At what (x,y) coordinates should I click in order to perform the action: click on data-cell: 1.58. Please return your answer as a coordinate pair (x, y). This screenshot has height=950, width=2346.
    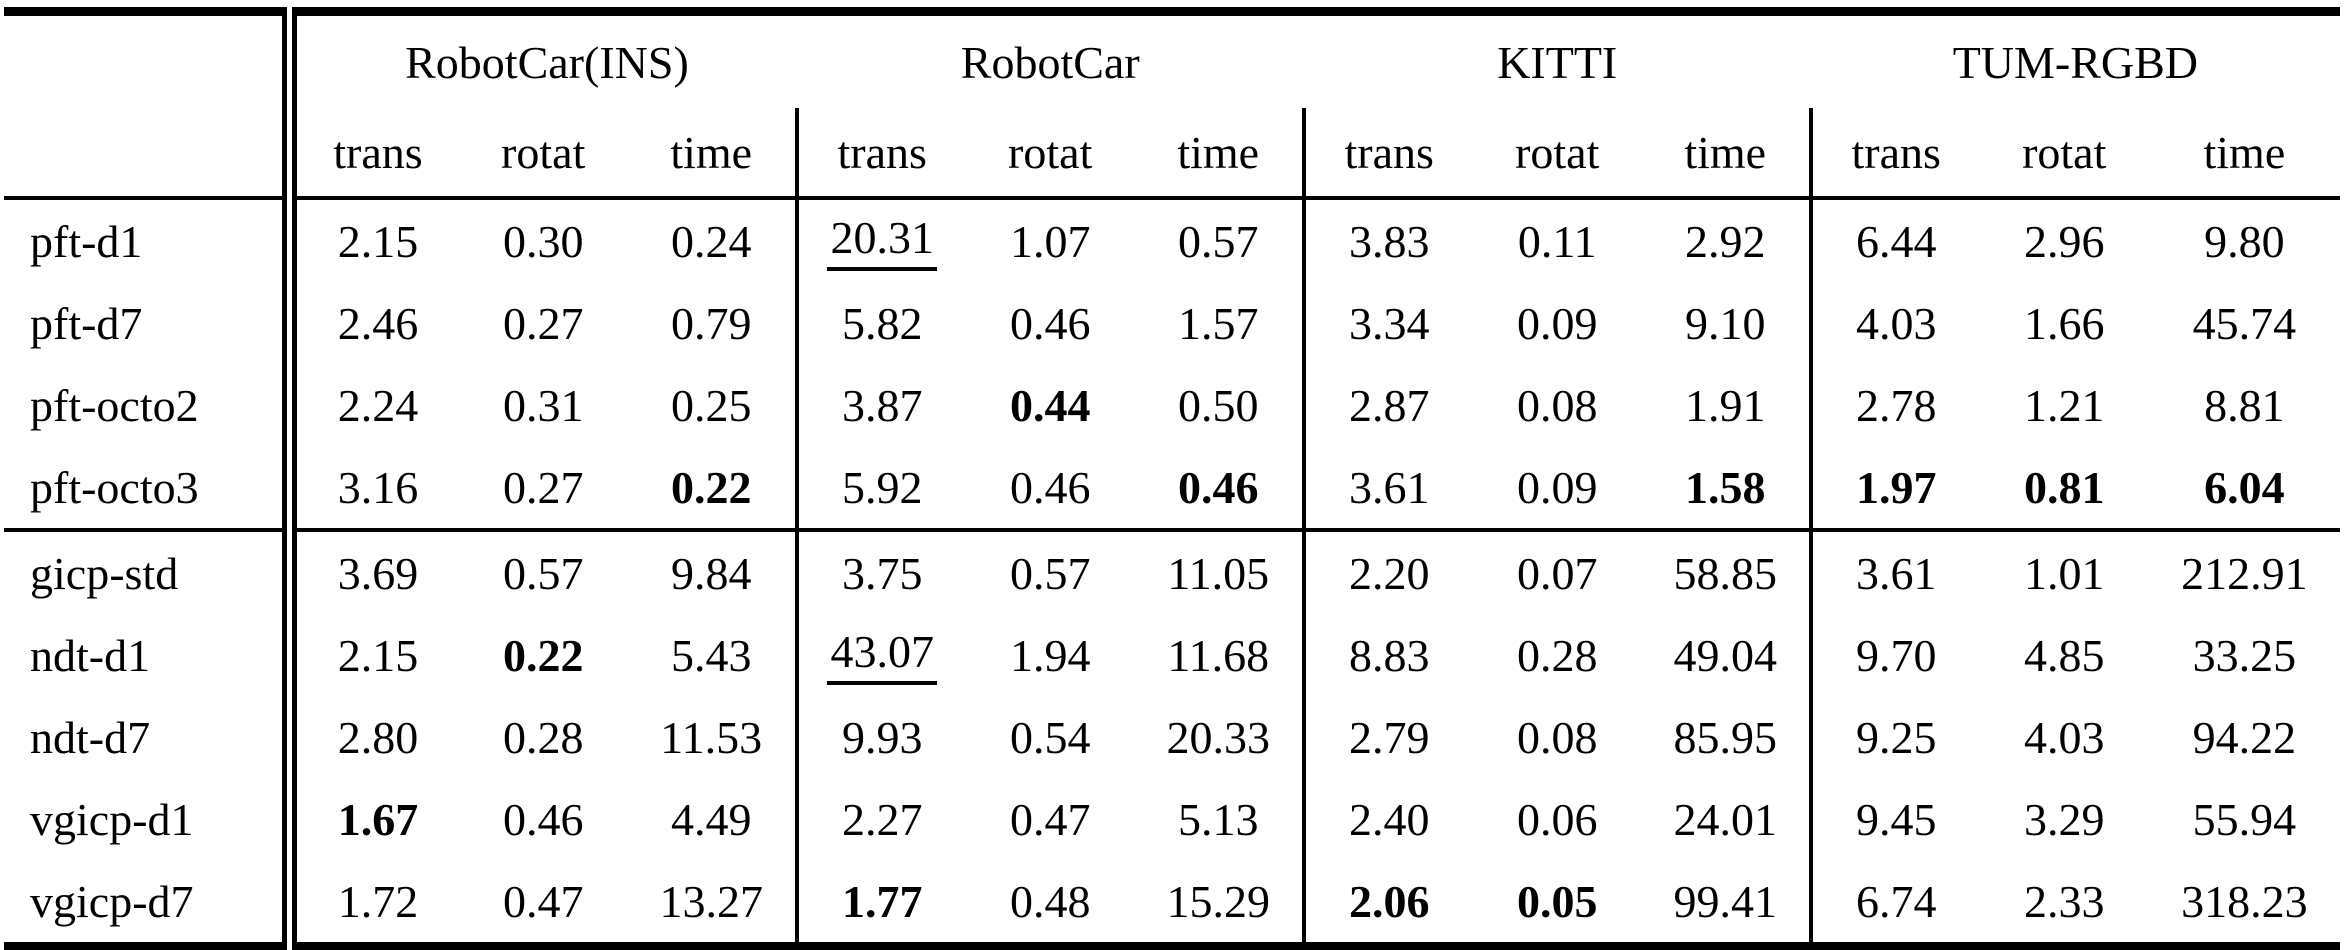
    Looking at the image, I should click on (1725, 487).